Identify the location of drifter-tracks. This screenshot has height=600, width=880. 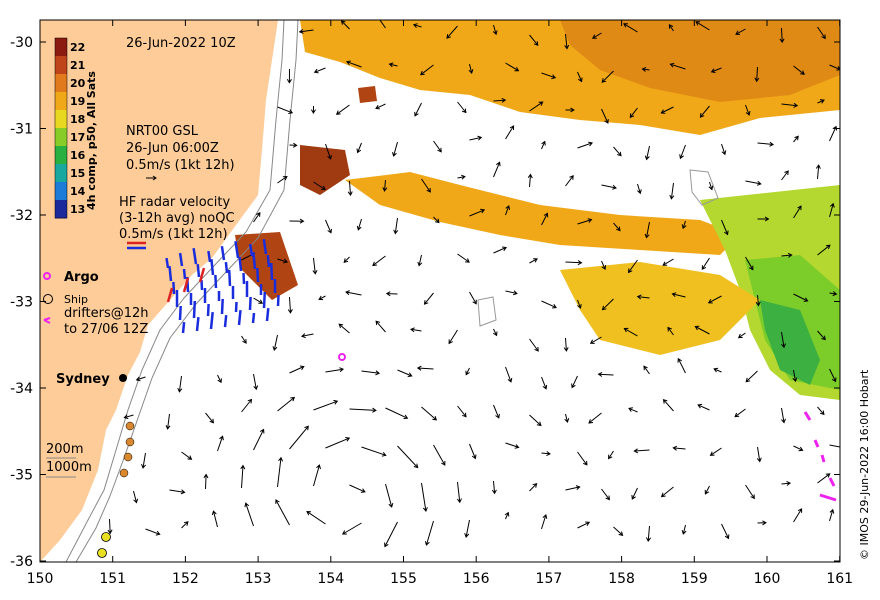
(820, 456).